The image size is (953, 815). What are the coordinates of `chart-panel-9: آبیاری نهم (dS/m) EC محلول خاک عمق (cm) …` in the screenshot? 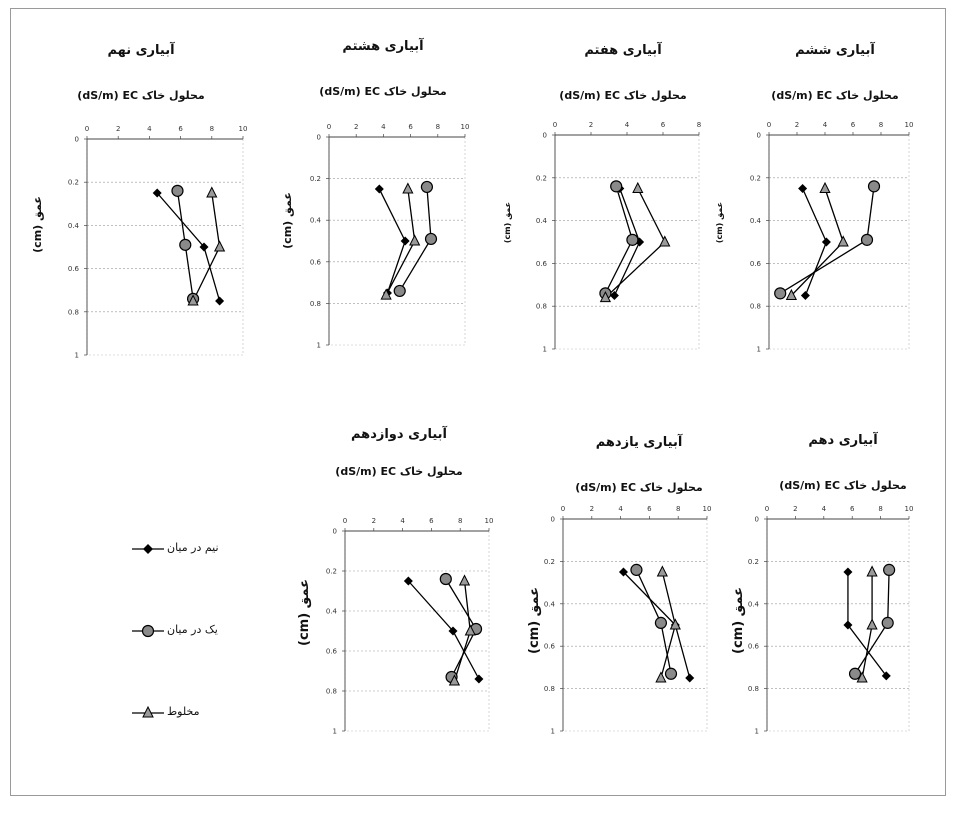 It's located at (141, 233).